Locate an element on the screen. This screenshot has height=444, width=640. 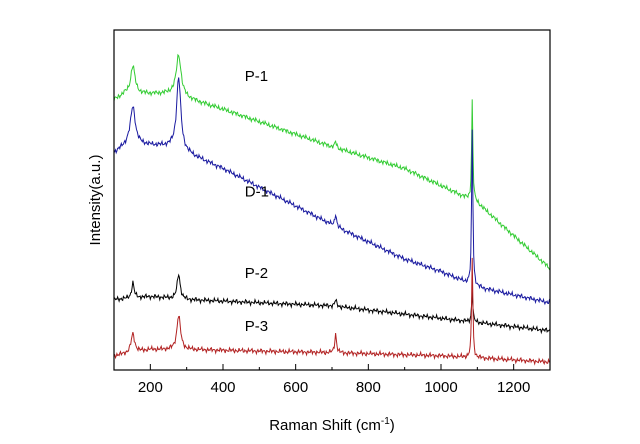
x-tick-label-1200: 1200 is located at coordinates (513, 387).